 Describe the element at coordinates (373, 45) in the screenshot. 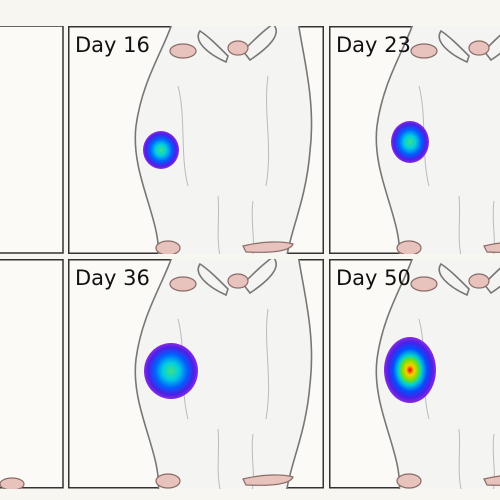

I see `day-label: Day 23` at that location.